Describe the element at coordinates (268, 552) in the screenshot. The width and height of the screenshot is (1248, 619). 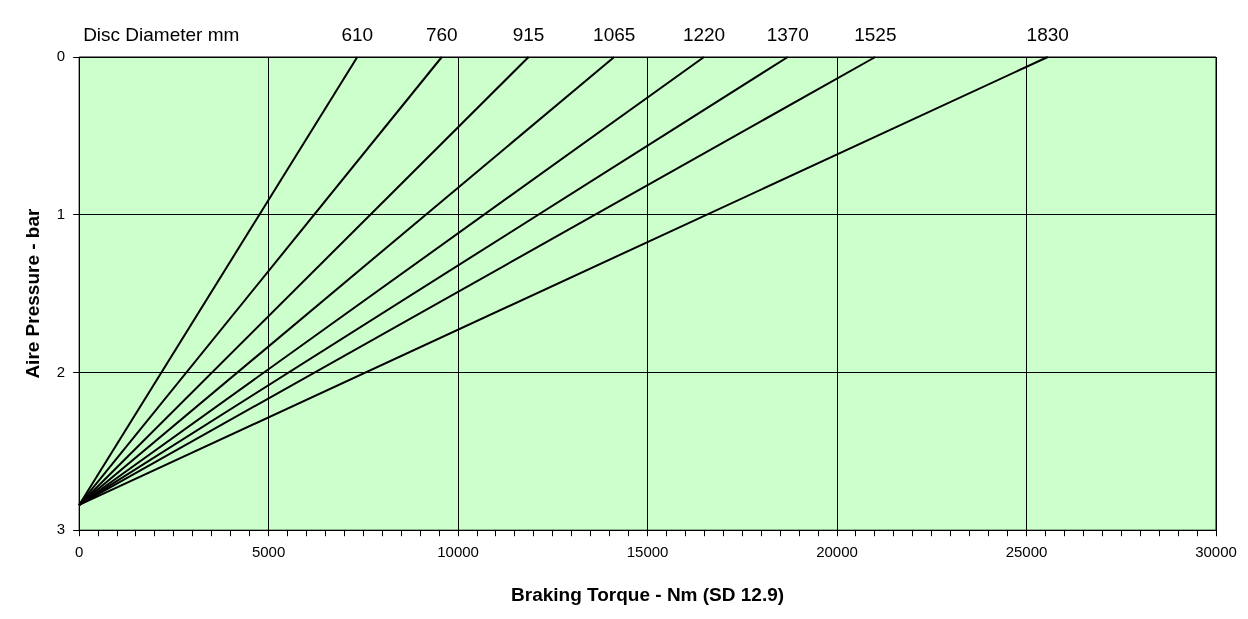
I see `x-tick-label: 5000` at that location.